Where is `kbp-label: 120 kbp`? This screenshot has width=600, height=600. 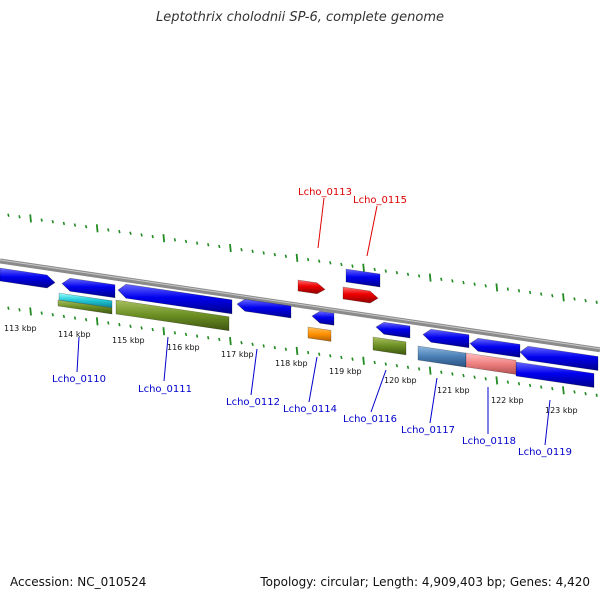
kbp-label: 120 kbp is located at coordinates (400, 380).